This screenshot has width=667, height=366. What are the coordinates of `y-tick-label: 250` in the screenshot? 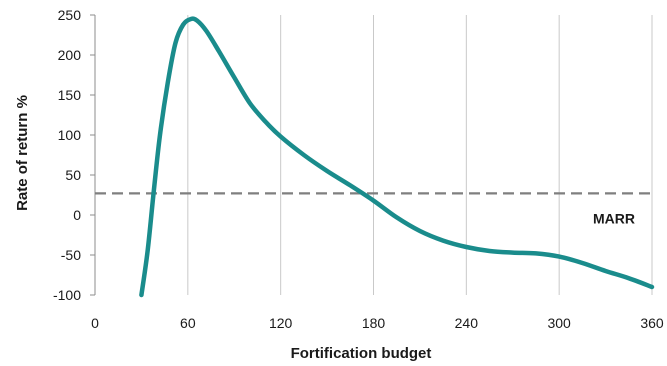 It's located at (70, 15).